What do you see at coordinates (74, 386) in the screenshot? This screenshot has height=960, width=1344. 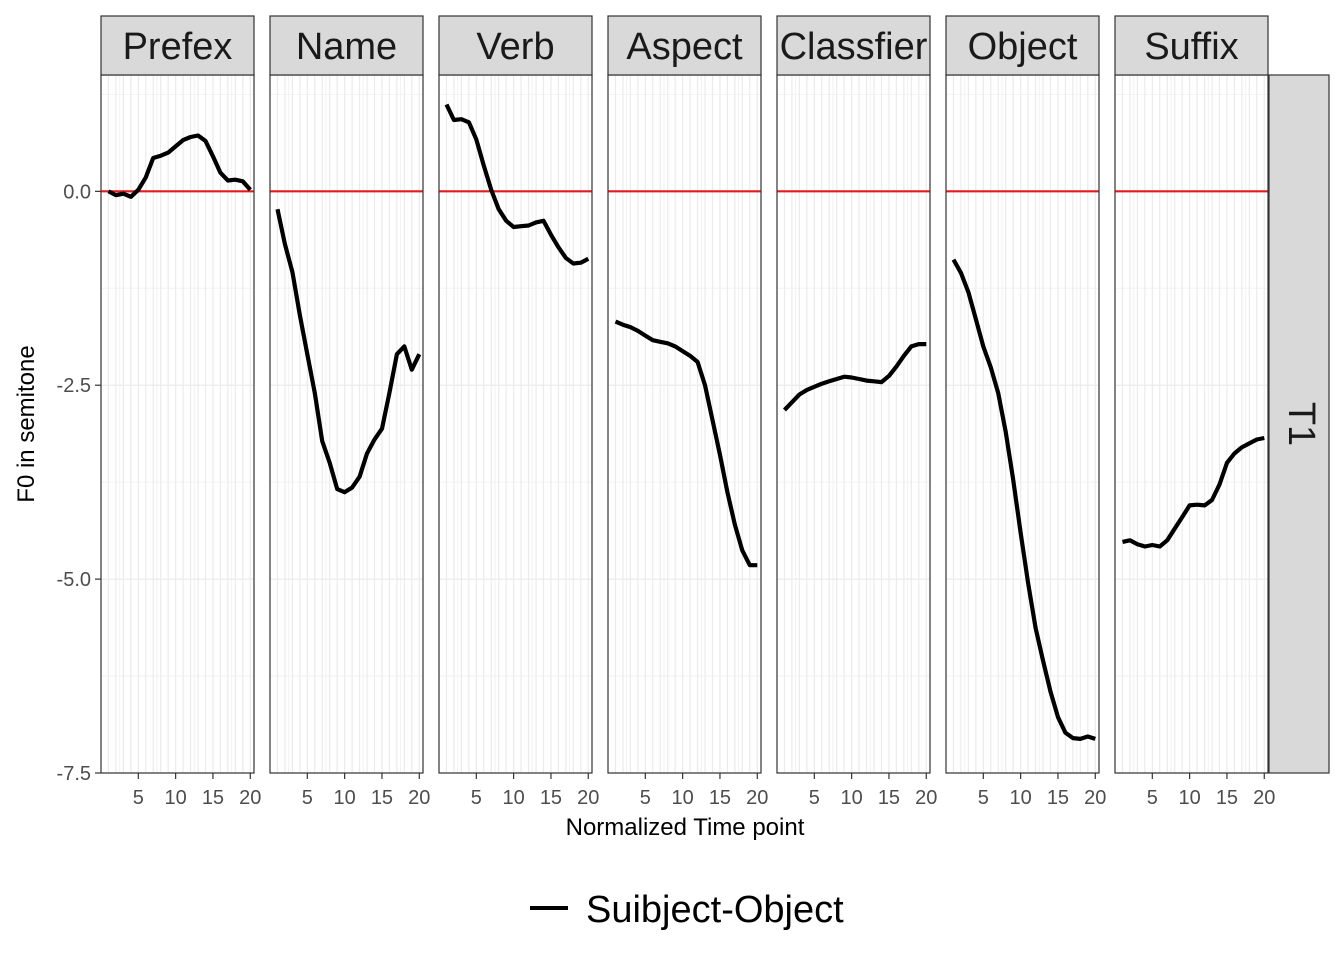 I see `y-tick-label: -2.5` at bounding box center [74, 386].